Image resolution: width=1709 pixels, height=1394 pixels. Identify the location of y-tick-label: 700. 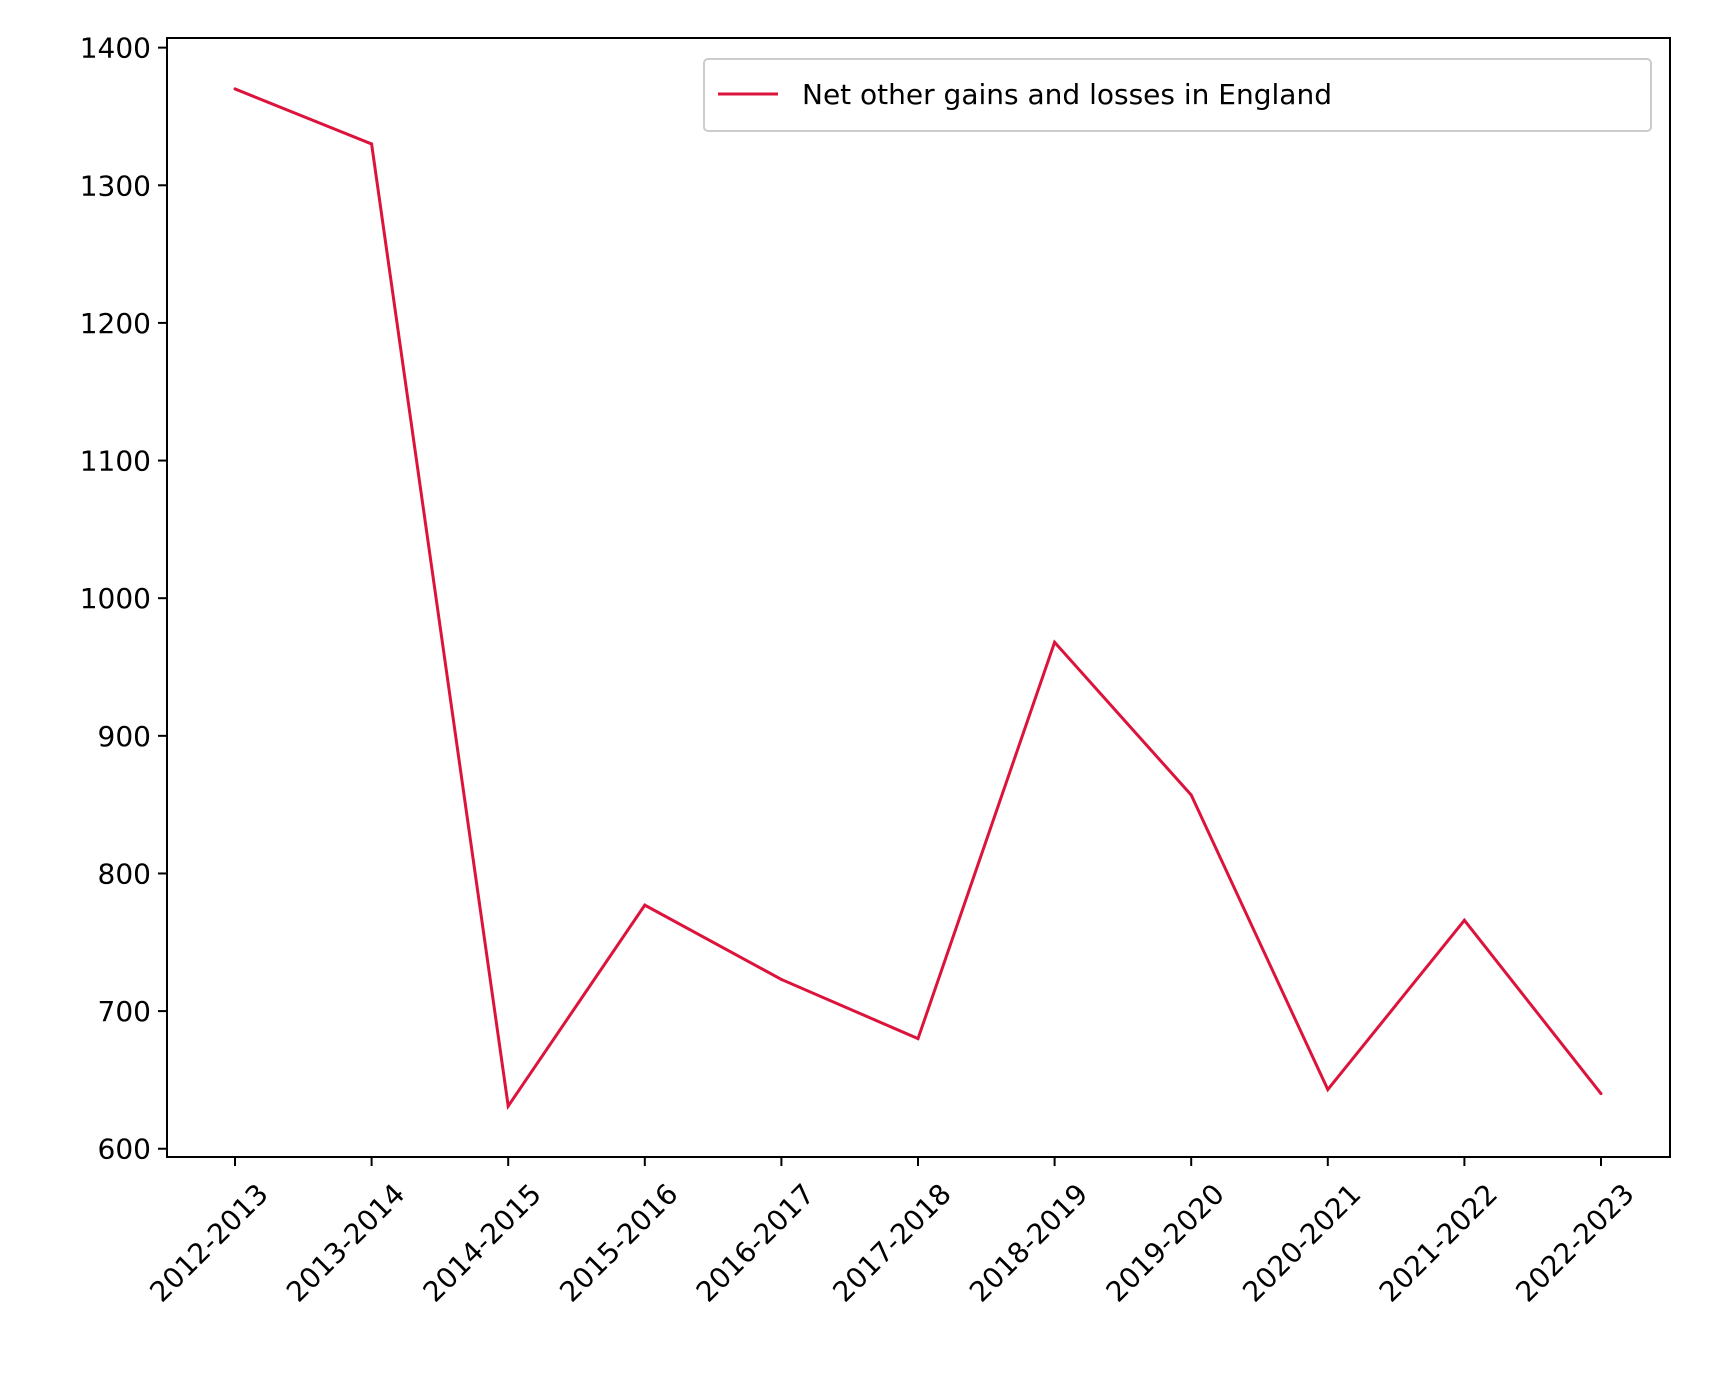
(124, 1011).